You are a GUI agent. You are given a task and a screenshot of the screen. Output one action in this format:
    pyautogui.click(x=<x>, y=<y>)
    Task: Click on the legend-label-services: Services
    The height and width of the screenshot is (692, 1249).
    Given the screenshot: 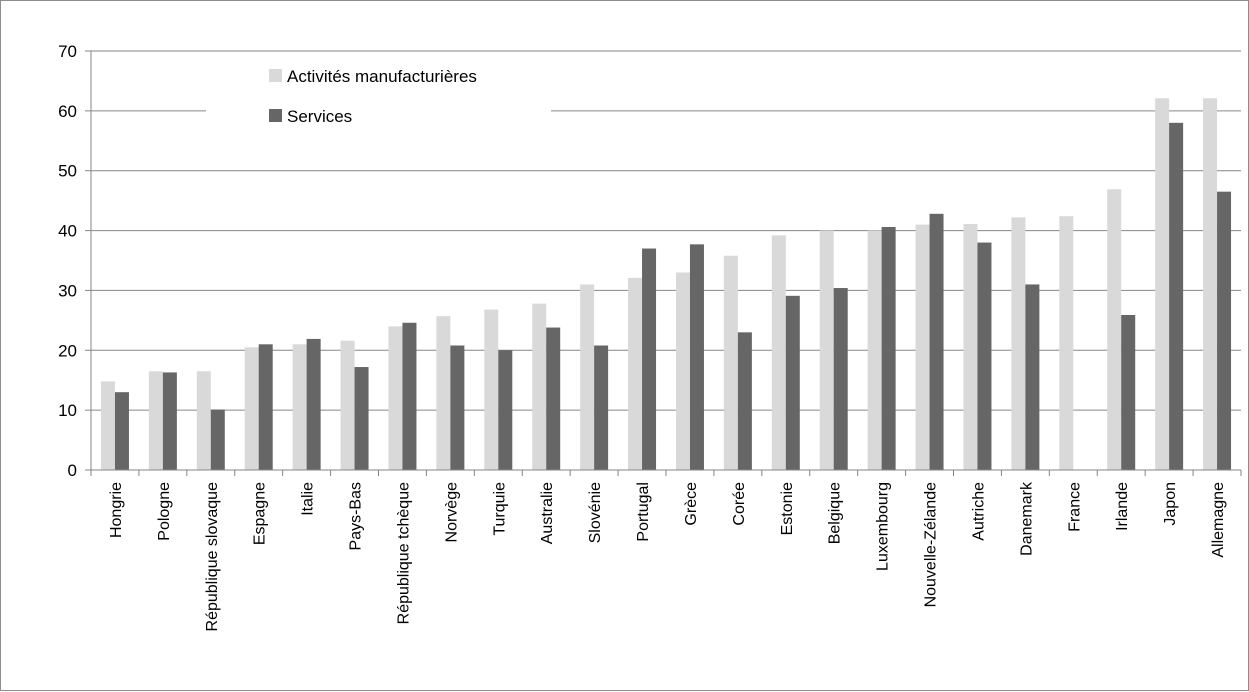 What is the action you would take?
    pyautogui.click(x=319, y=116)
    